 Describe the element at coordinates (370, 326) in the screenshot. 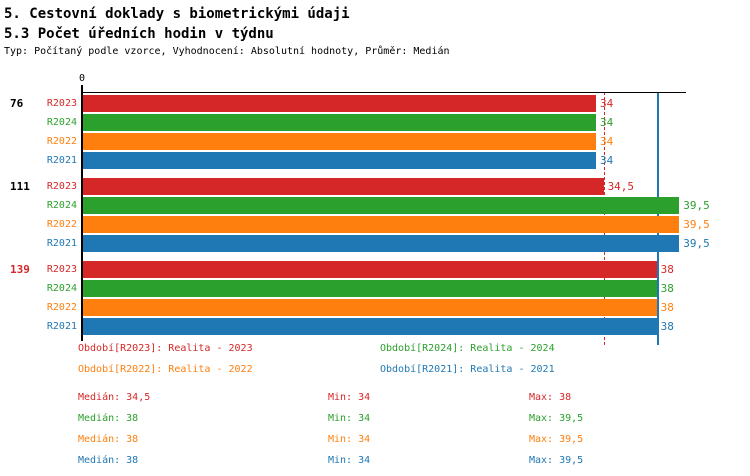

I see `bar-139-r2021` at that location.